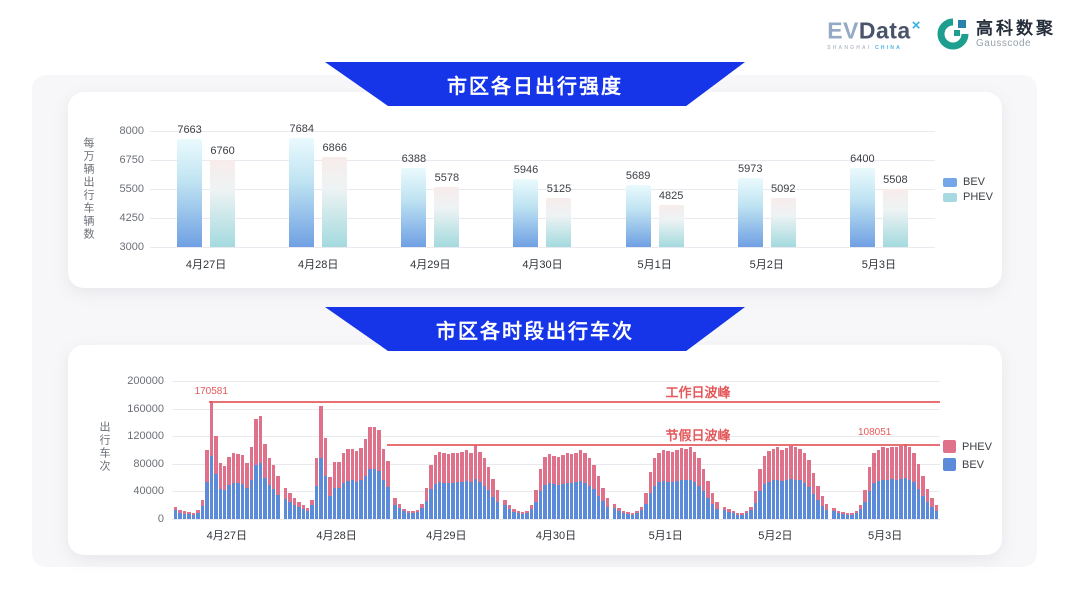  What do you see at coordinates (638, 208) in the screenshot?
I see `bev-bar: 5689` at bounding box center [638, 208].